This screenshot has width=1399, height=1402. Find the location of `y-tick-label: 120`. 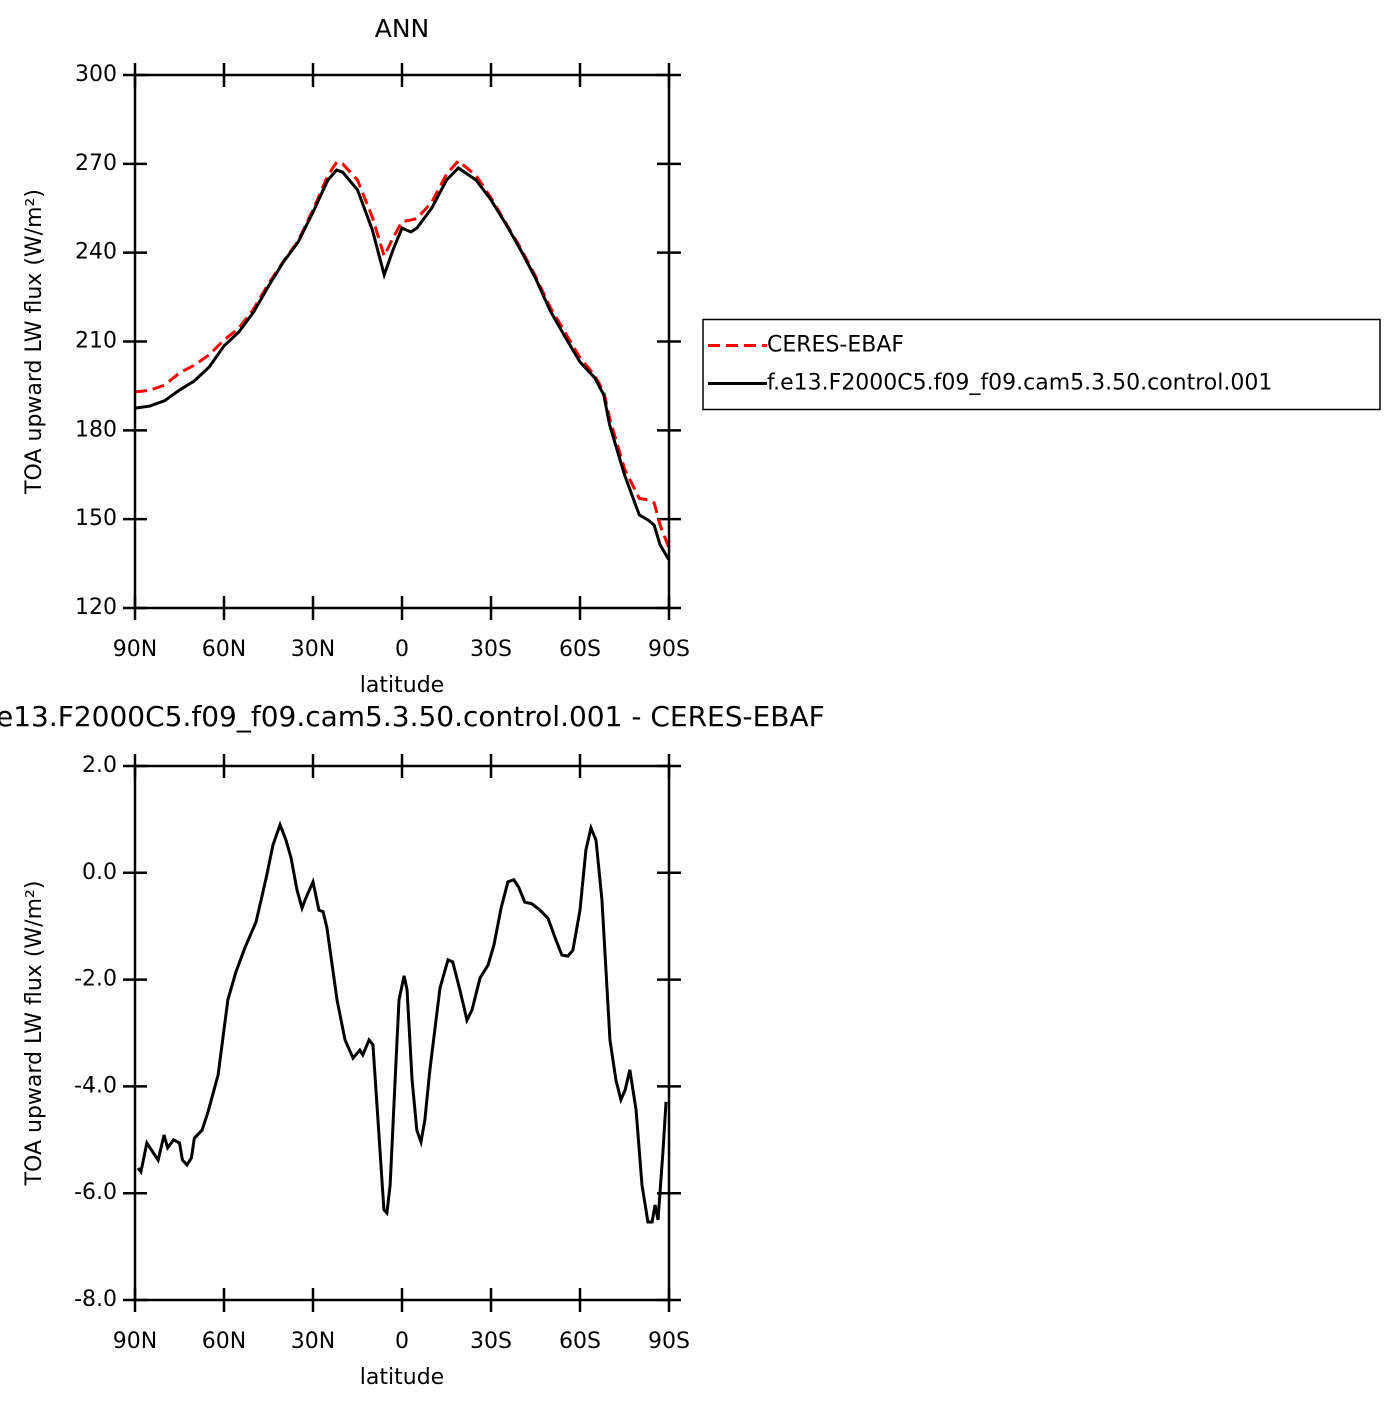

y-tick-label: 120 is located at coordinates (96, 607).